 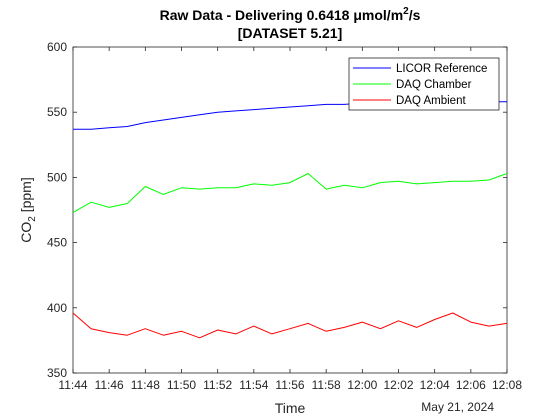 What do you see at coordinates (289, 385) in the screenshot?
I see `x-tick-label: 11:56` at bounding box center [289, 385].